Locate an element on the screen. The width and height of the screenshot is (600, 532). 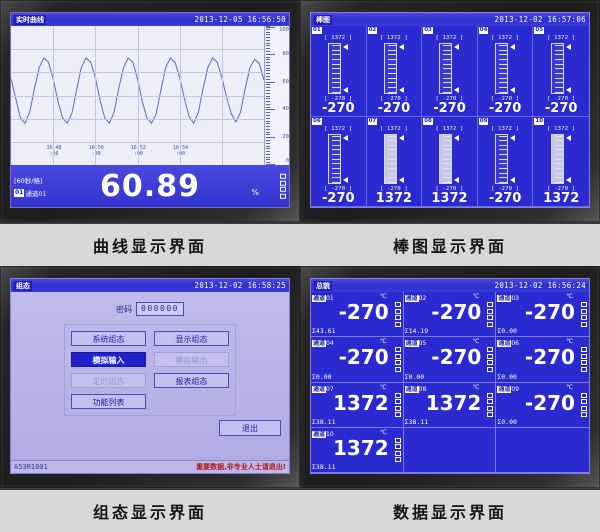
bar-channel-cell: 10[ 1372 ] [ -270 ] 1372 is located at coordinates (561, 162).